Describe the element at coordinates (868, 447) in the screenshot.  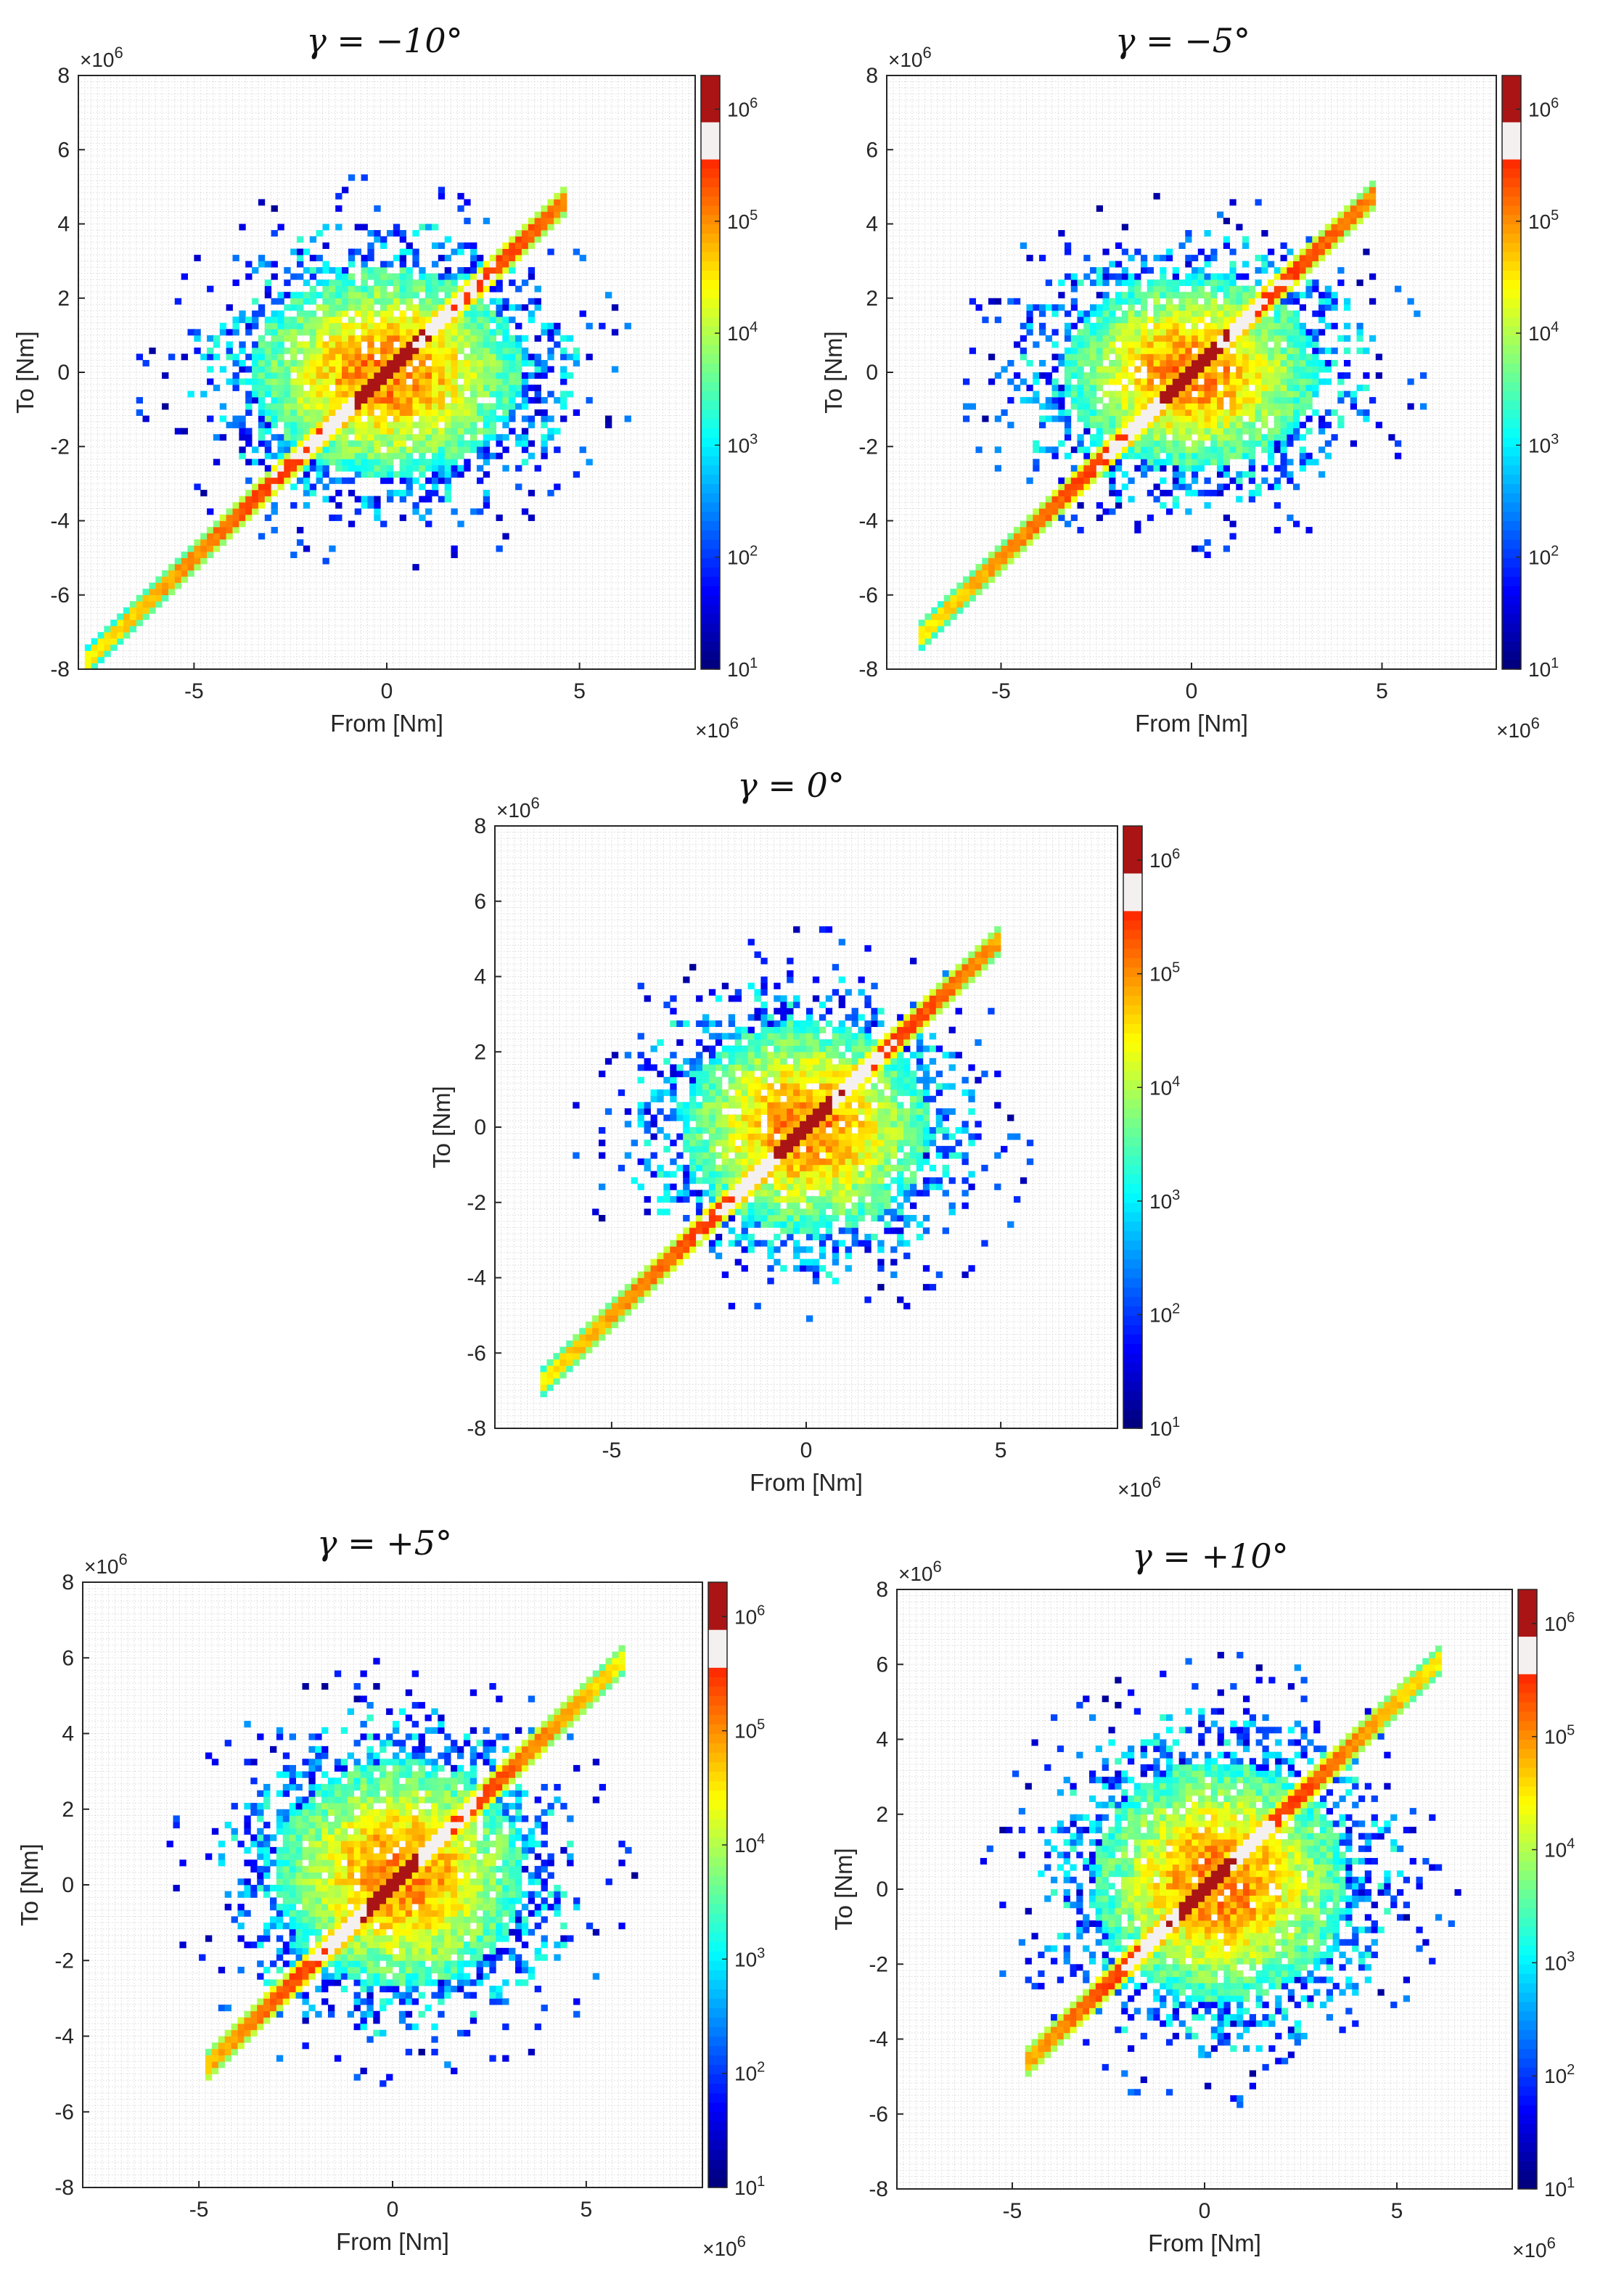
I see `y-tick-label: -2` at that location.